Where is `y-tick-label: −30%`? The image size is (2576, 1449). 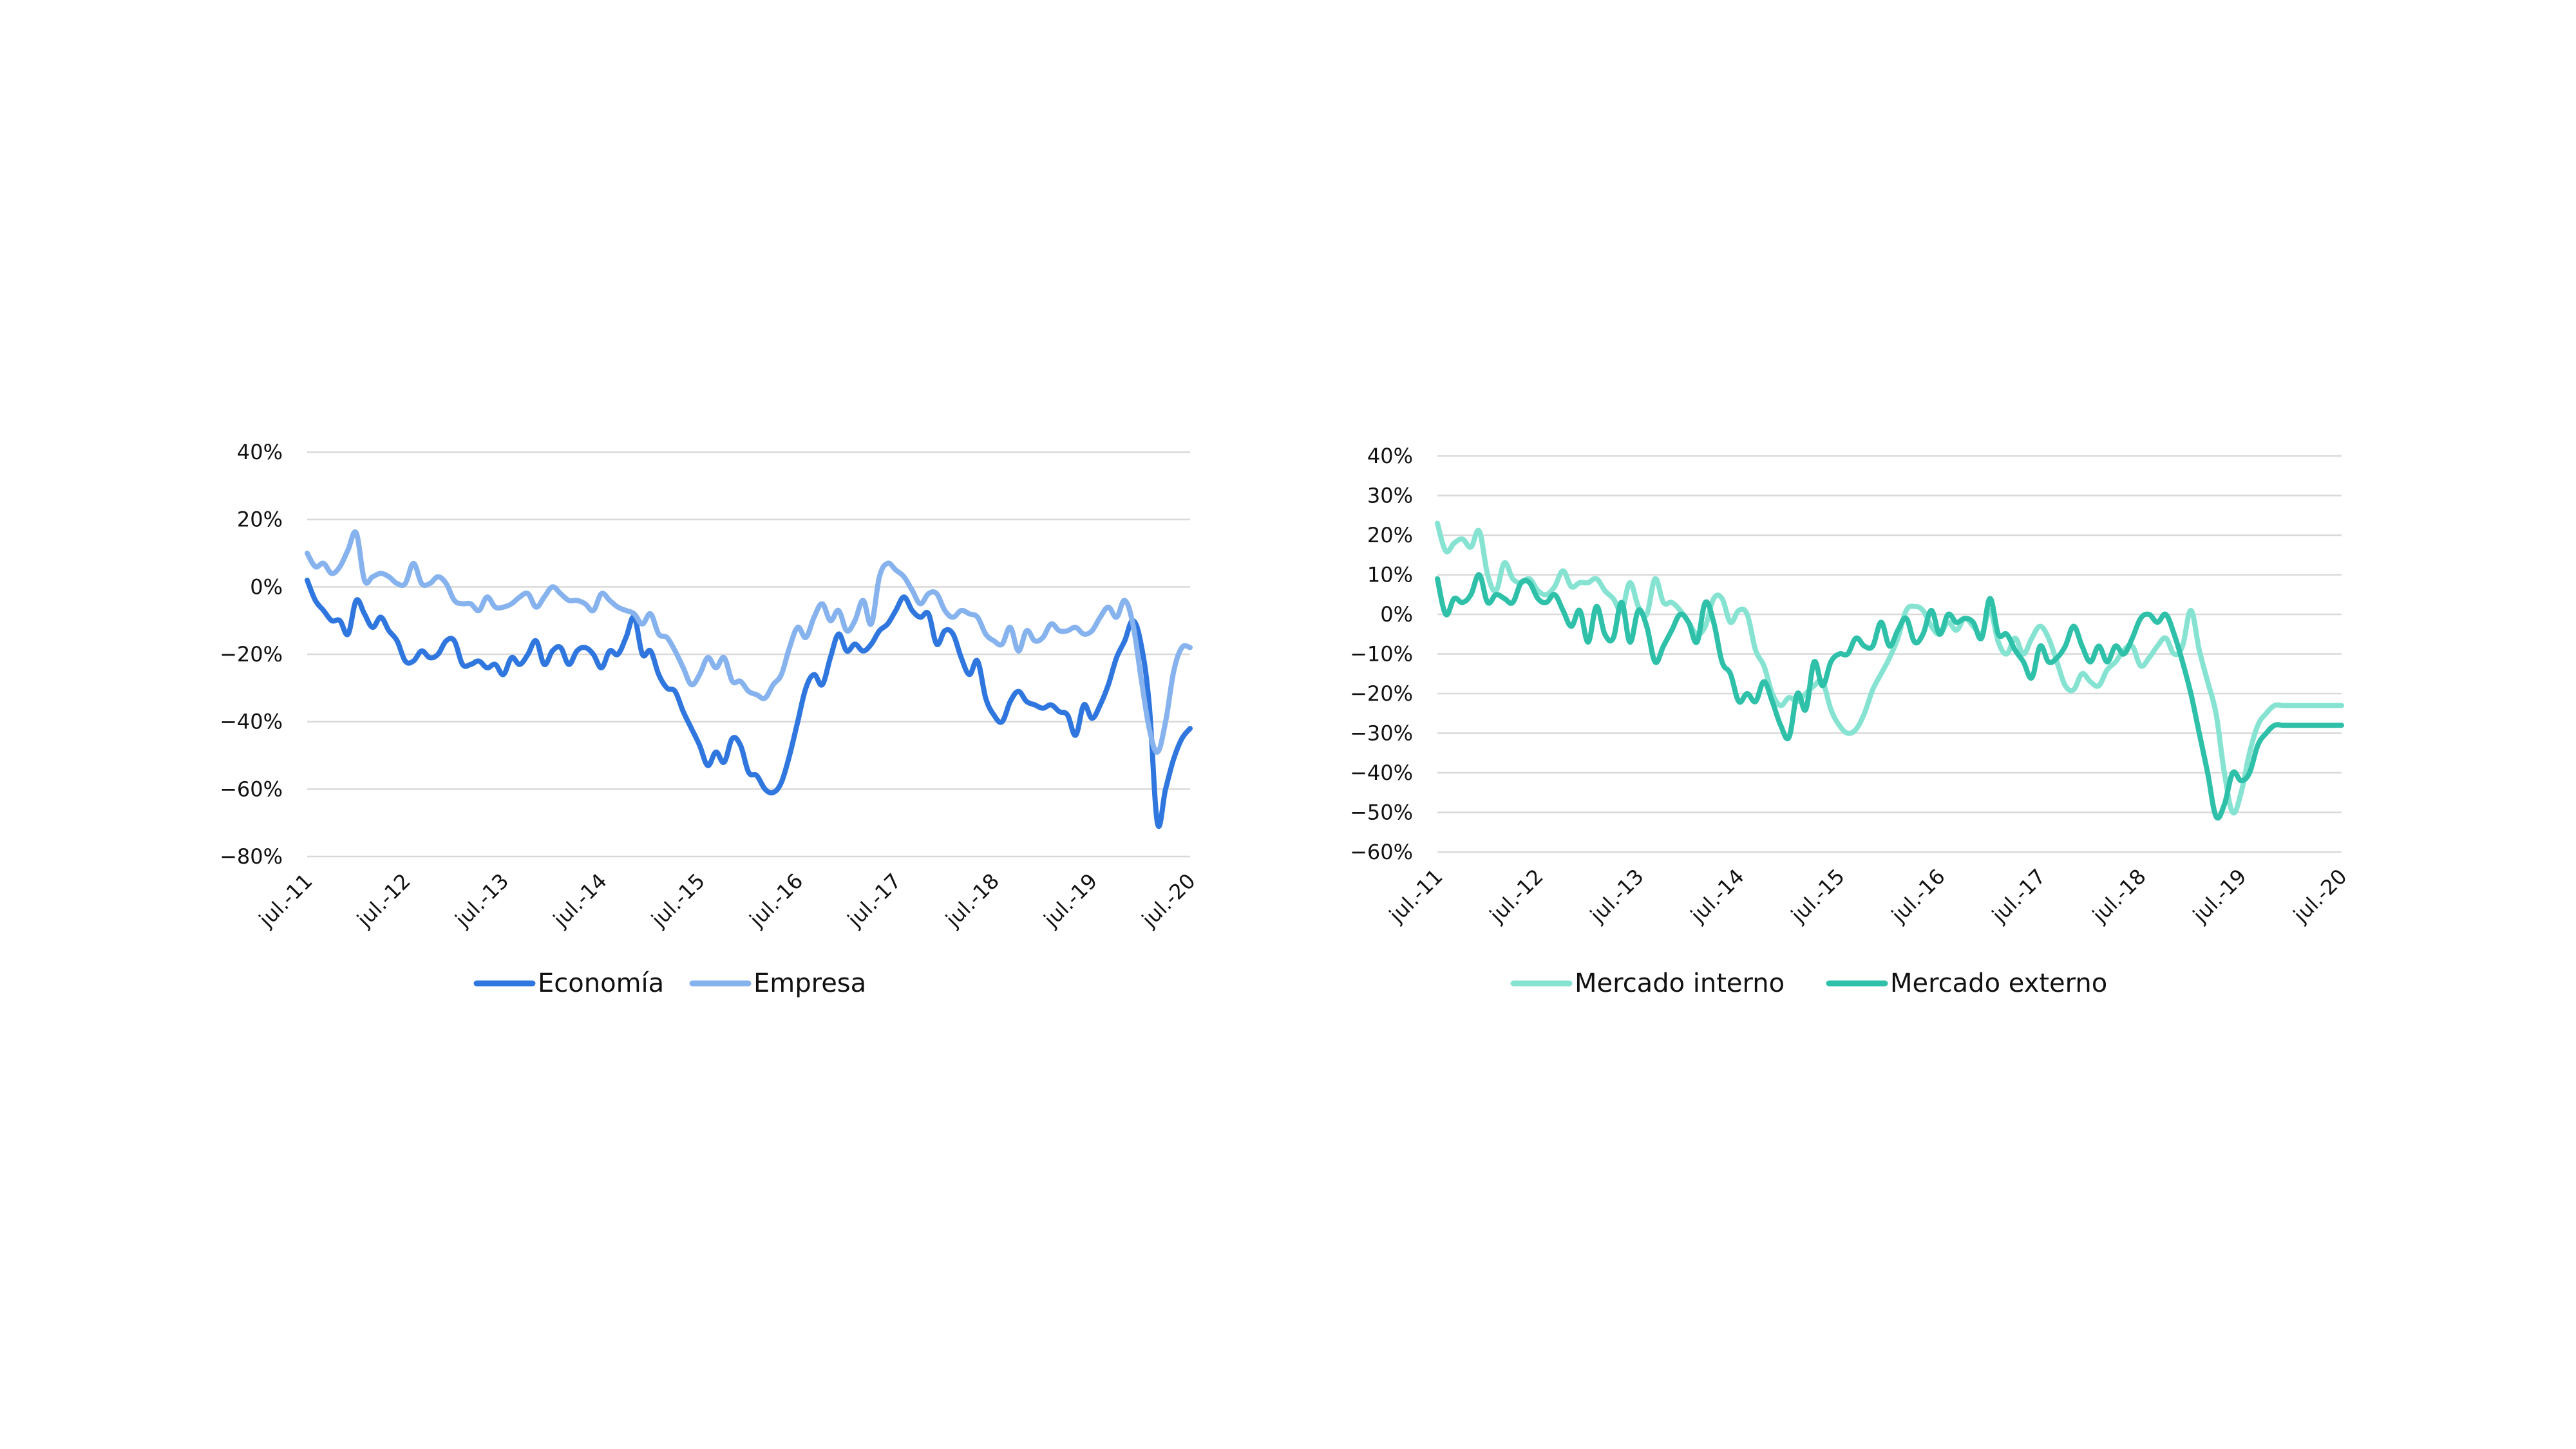
y-tick-label: −30% is located at coordinates (1382, 733).